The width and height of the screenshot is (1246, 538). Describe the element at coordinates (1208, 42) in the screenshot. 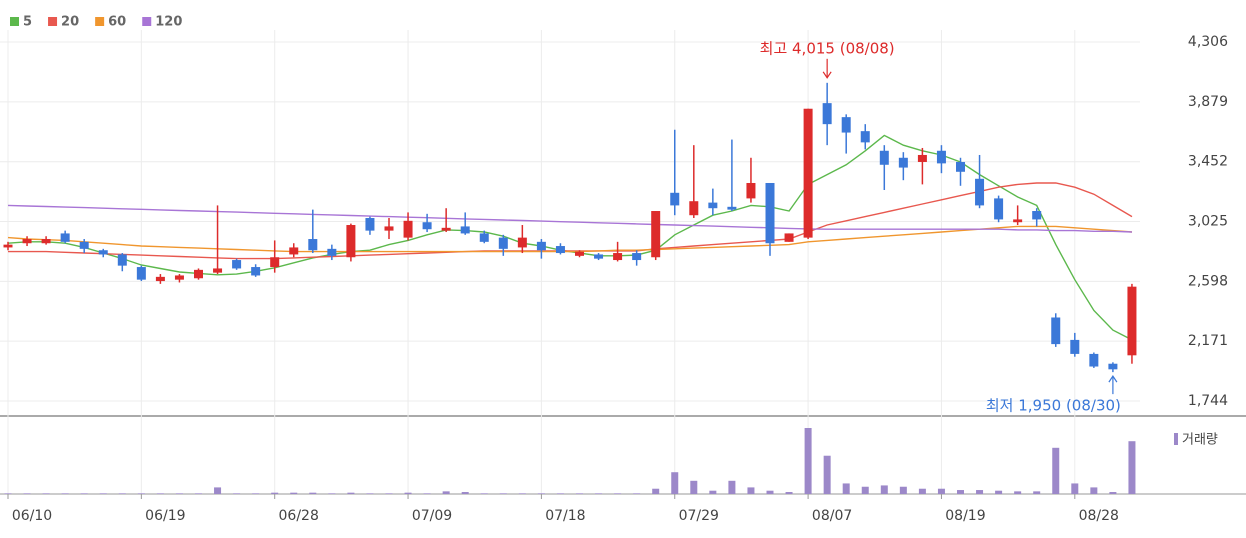

I see `y-tick-label: 4,306` at that location.